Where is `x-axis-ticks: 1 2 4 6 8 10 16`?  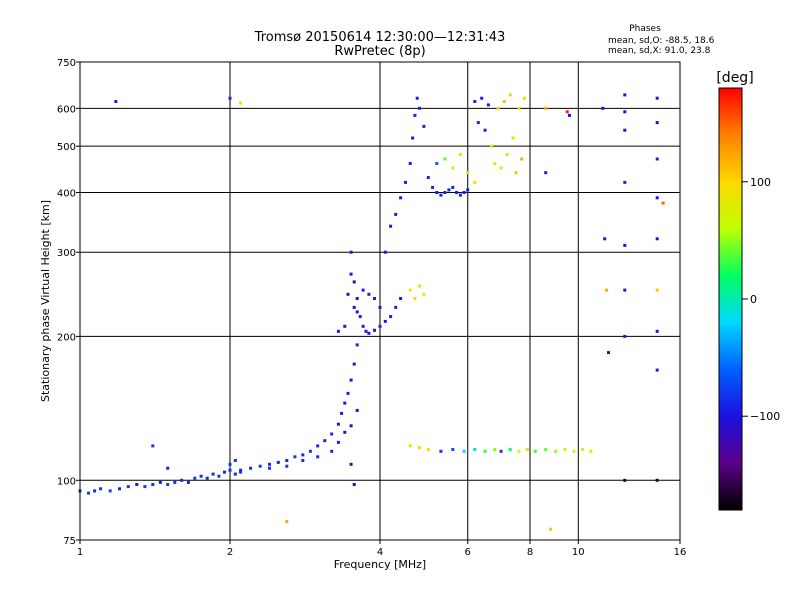
x-axis-ticks: 1 2 4 6 8 10 16 is located at coordinates (381, 549).